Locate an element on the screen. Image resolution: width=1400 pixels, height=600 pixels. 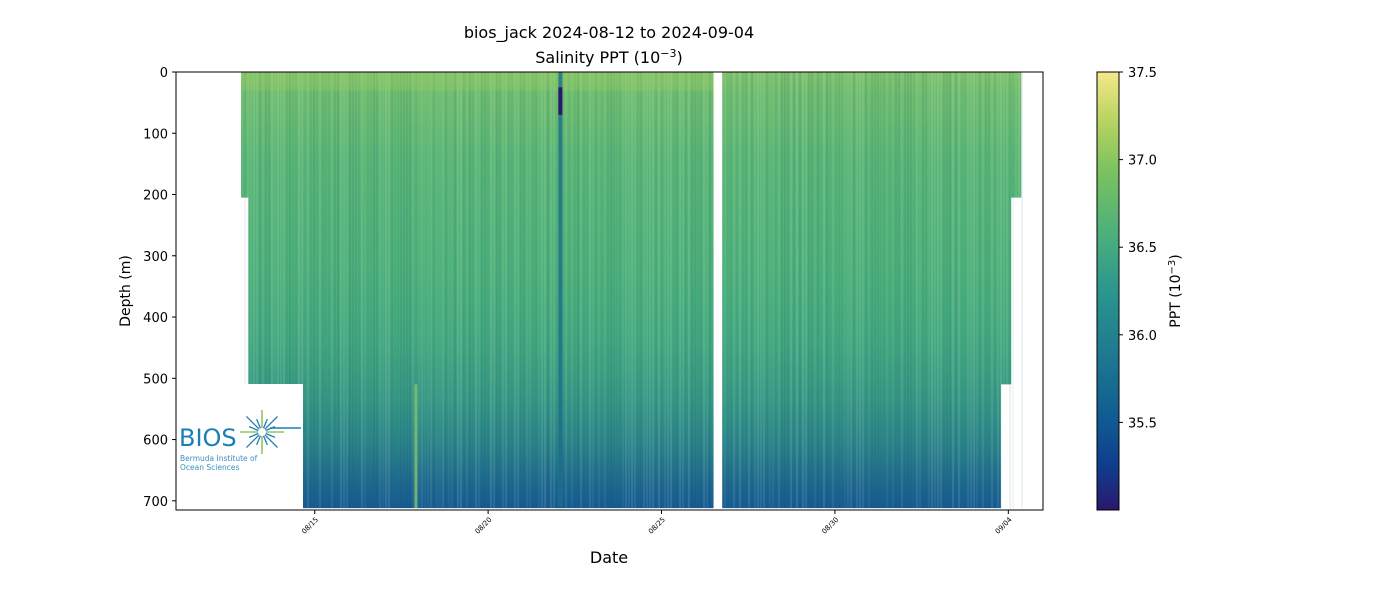
sunburst-icon is located at coordinates (270, 432).